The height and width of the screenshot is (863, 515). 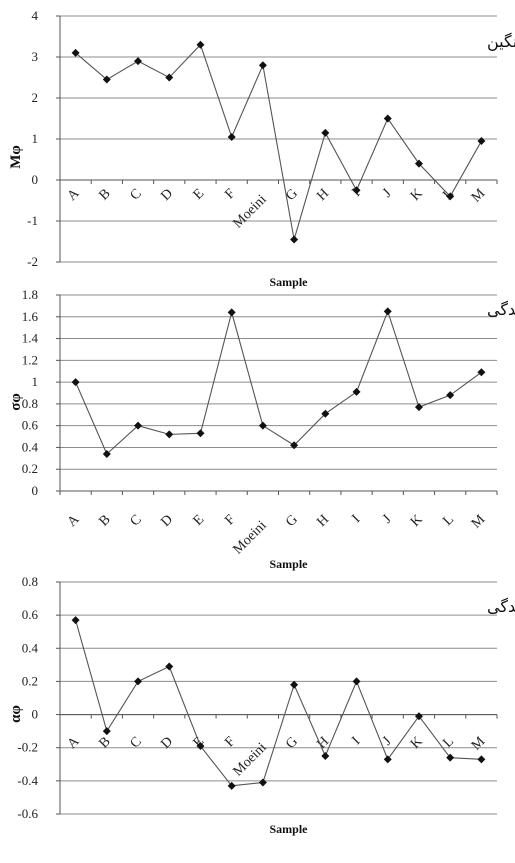 What do you see at coordinates (16, 157) in the screenshot?
I see `y-axis-label: Mφ` at bounding box center [16, 157].